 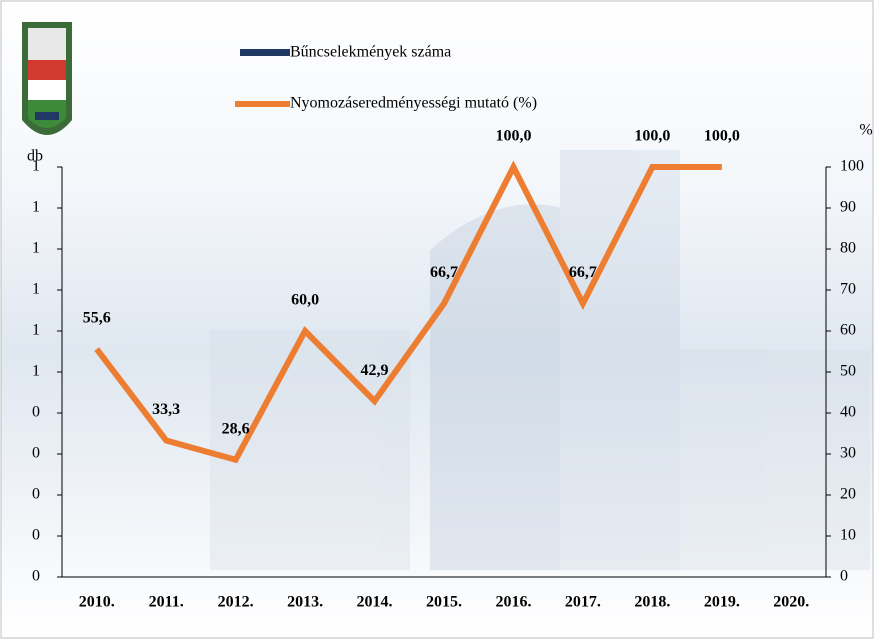 I want to click on y2-axis-label: %, so click(x=865, y=130).